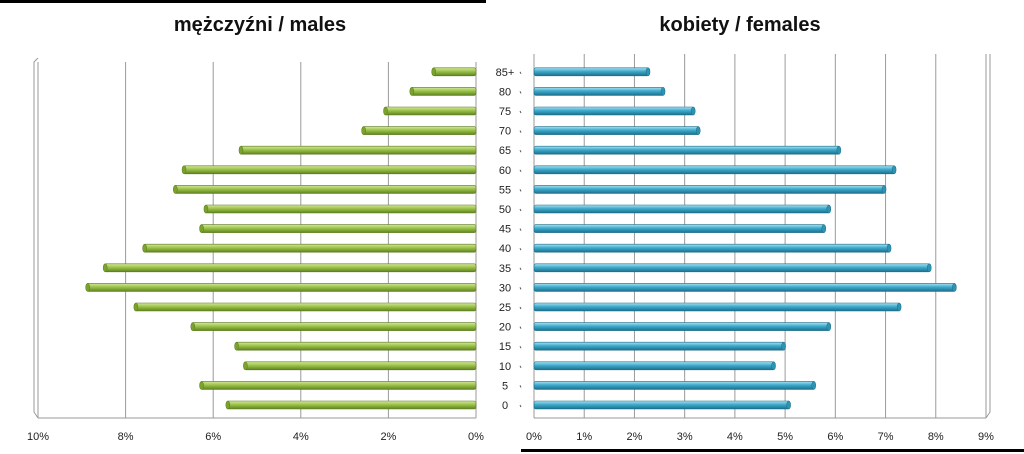 This screenshot has height=454, width=1024. Describe the element at coordinates (505, 151) in the screenshot. I see `age-group-label: 65` at that location.